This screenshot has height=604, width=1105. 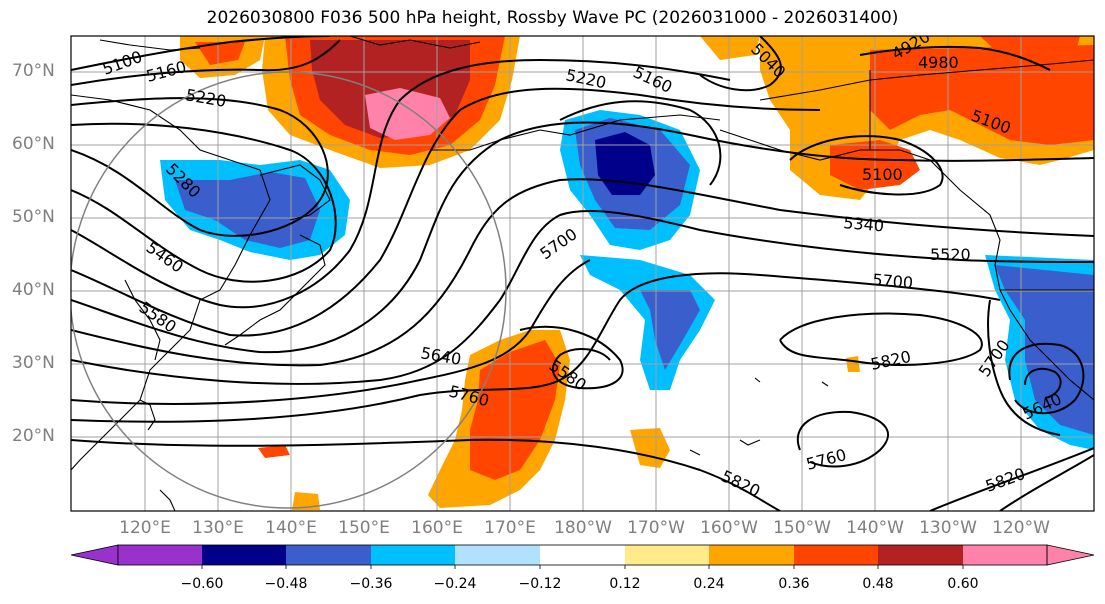 What do you see at coordinates (802, 528) in the screenshot?
I see `lon-label: 150°W` at bounding box center [802, 528].